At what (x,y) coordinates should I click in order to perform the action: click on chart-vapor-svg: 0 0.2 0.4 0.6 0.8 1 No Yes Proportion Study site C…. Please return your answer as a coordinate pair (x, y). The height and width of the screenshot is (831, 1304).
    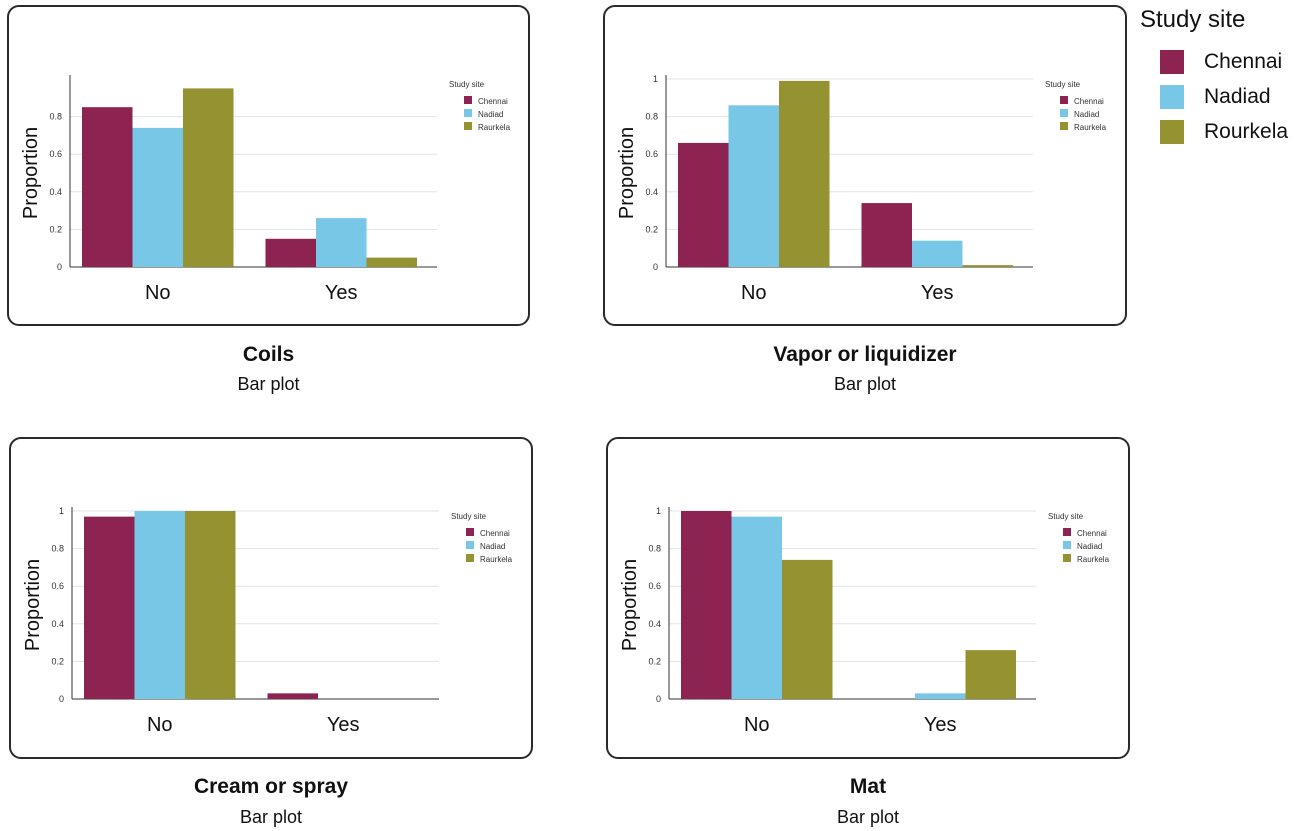
    Looking at the image, I should click on (861, 189).